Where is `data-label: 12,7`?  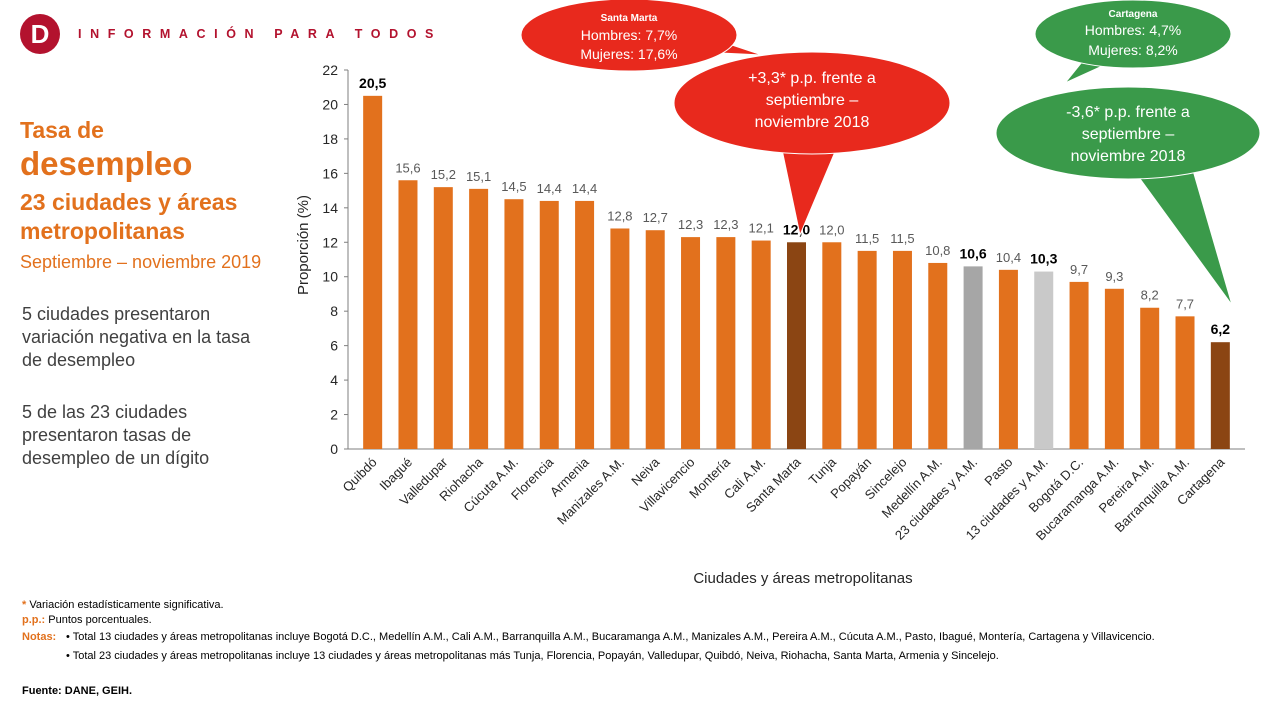 data-label: 12,7 is located at coordinates (655, 217).